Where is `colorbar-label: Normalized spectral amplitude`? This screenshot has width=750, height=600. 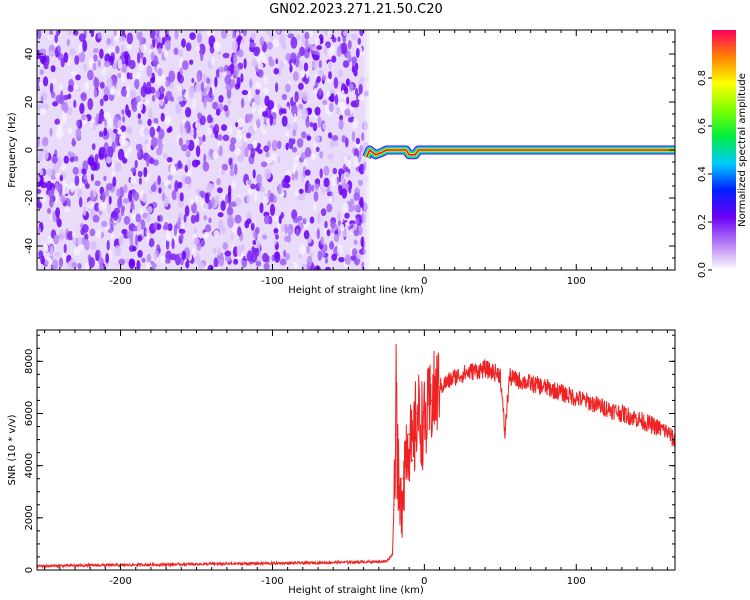 colorbar-label: Normalized spectral amplitude is located at coordinates (742, 150).